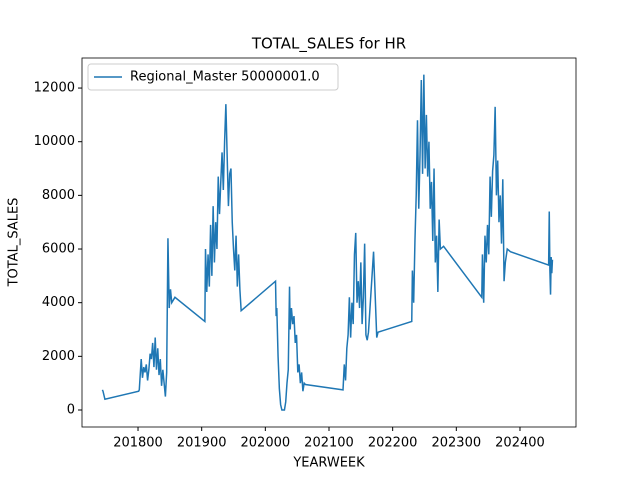  Describe the element at coordinates (456, 443) in the screenshot. I see `x-tick-label: 202300` at that location.